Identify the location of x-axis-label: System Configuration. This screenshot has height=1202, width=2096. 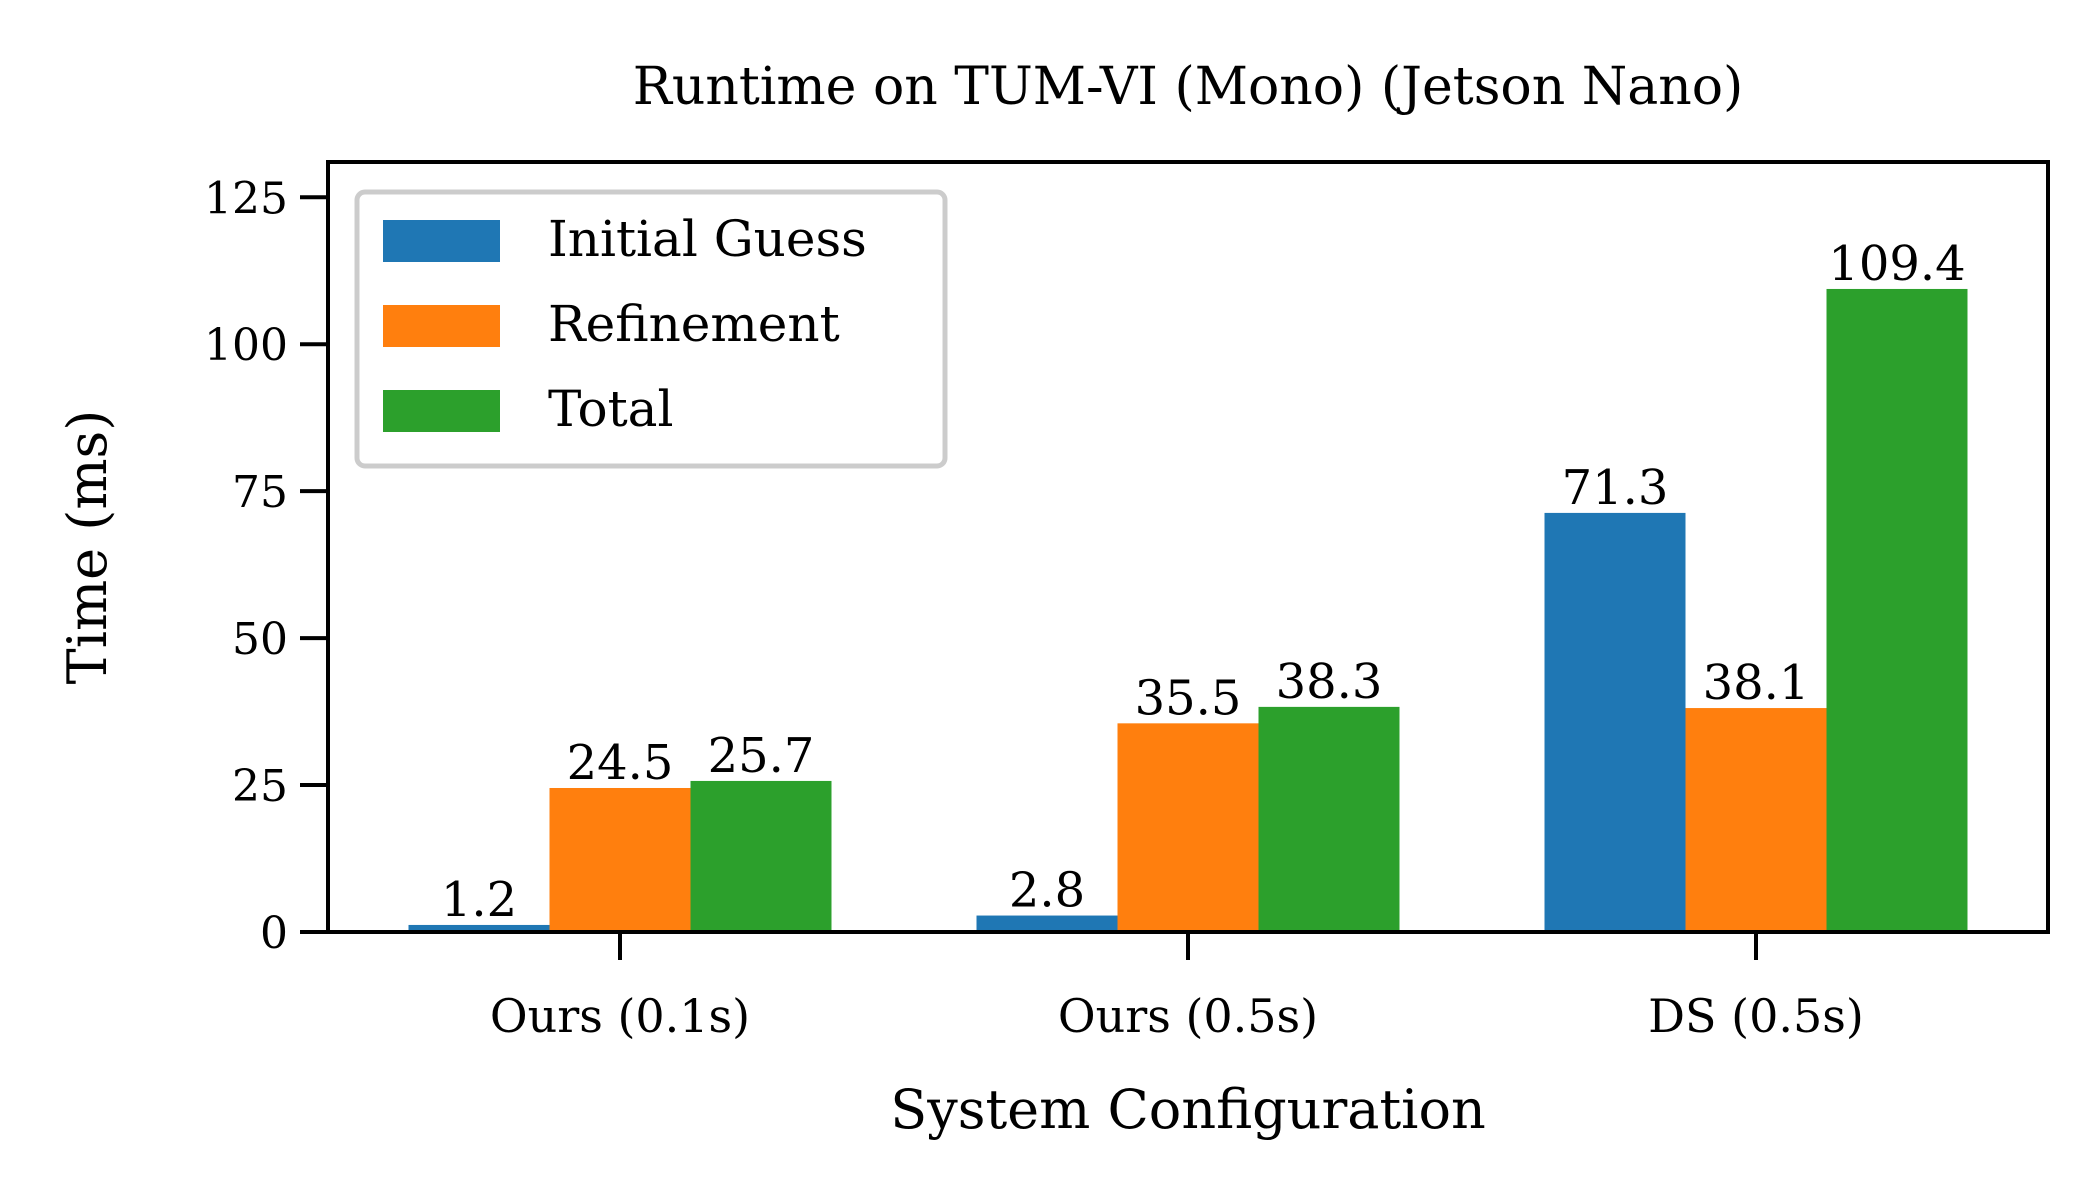
(1187, 1109).